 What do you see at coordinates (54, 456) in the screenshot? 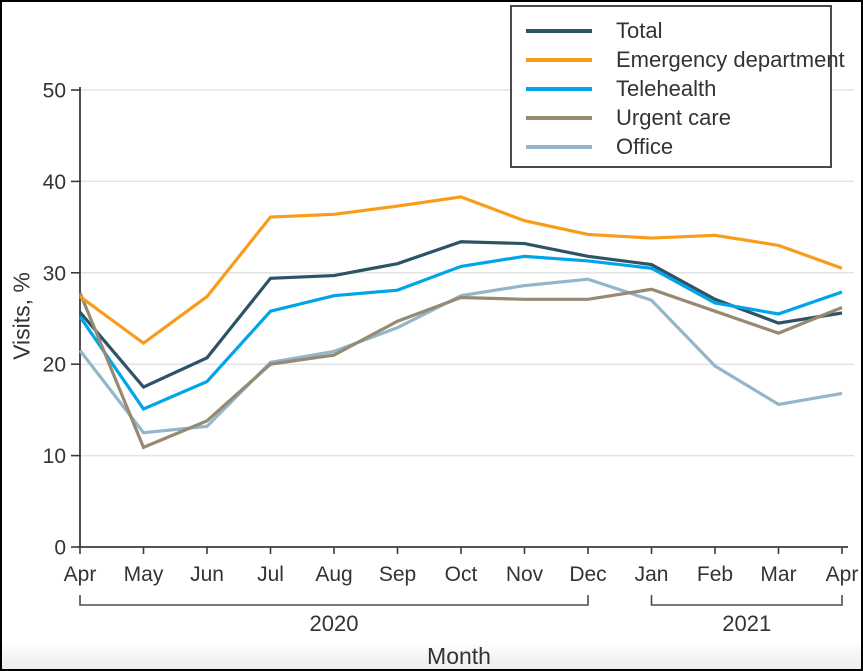
I see `y-tick-label-10: 10` at bounding box center [54, 456].